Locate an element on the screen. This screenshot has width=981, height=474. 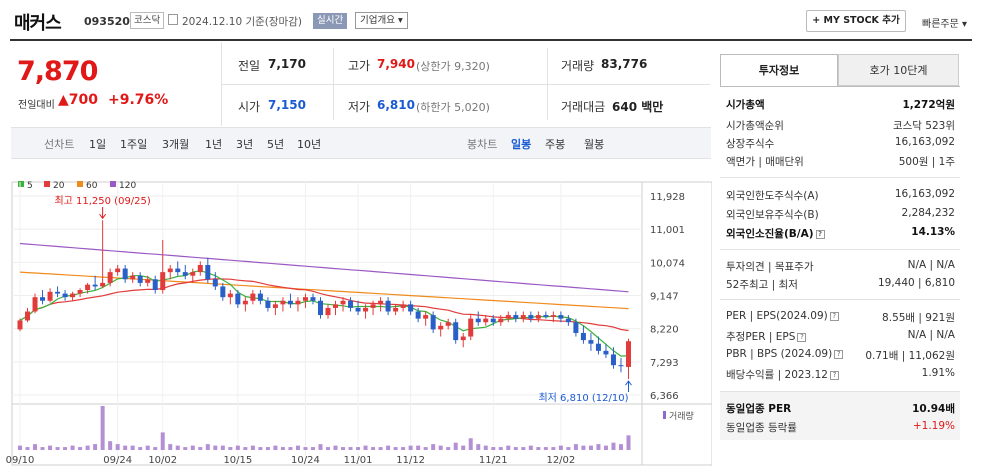
opinion-row: 투자의견 | 목표주가 N/A | N/A is located at coordinates (840, 267).